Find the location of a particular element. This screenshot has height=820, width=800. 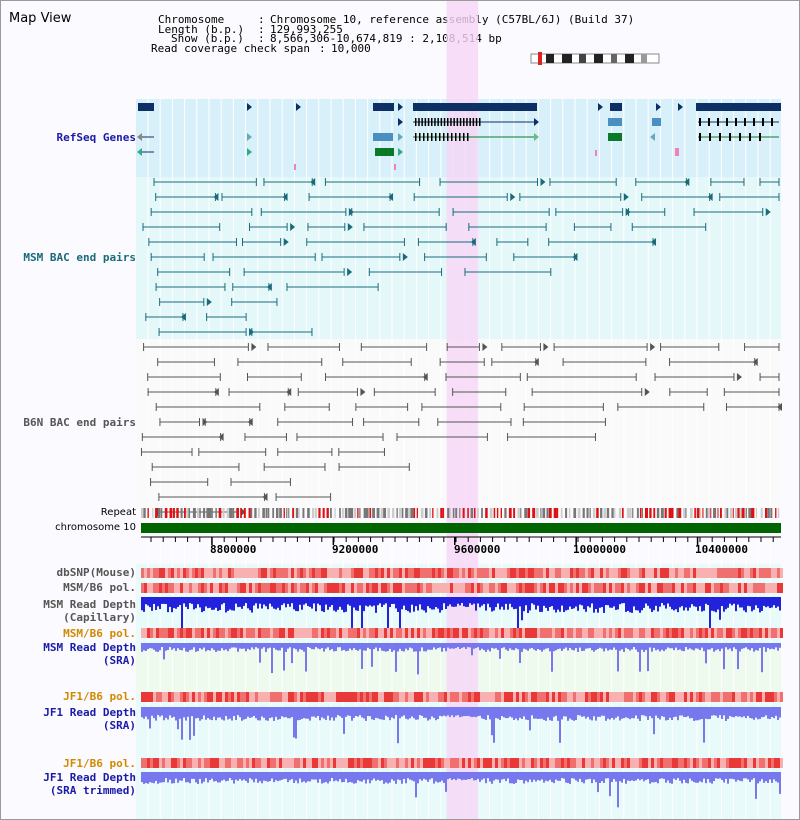

data-track-label: (SRA trimmed) is located at coordinates (92, 790).